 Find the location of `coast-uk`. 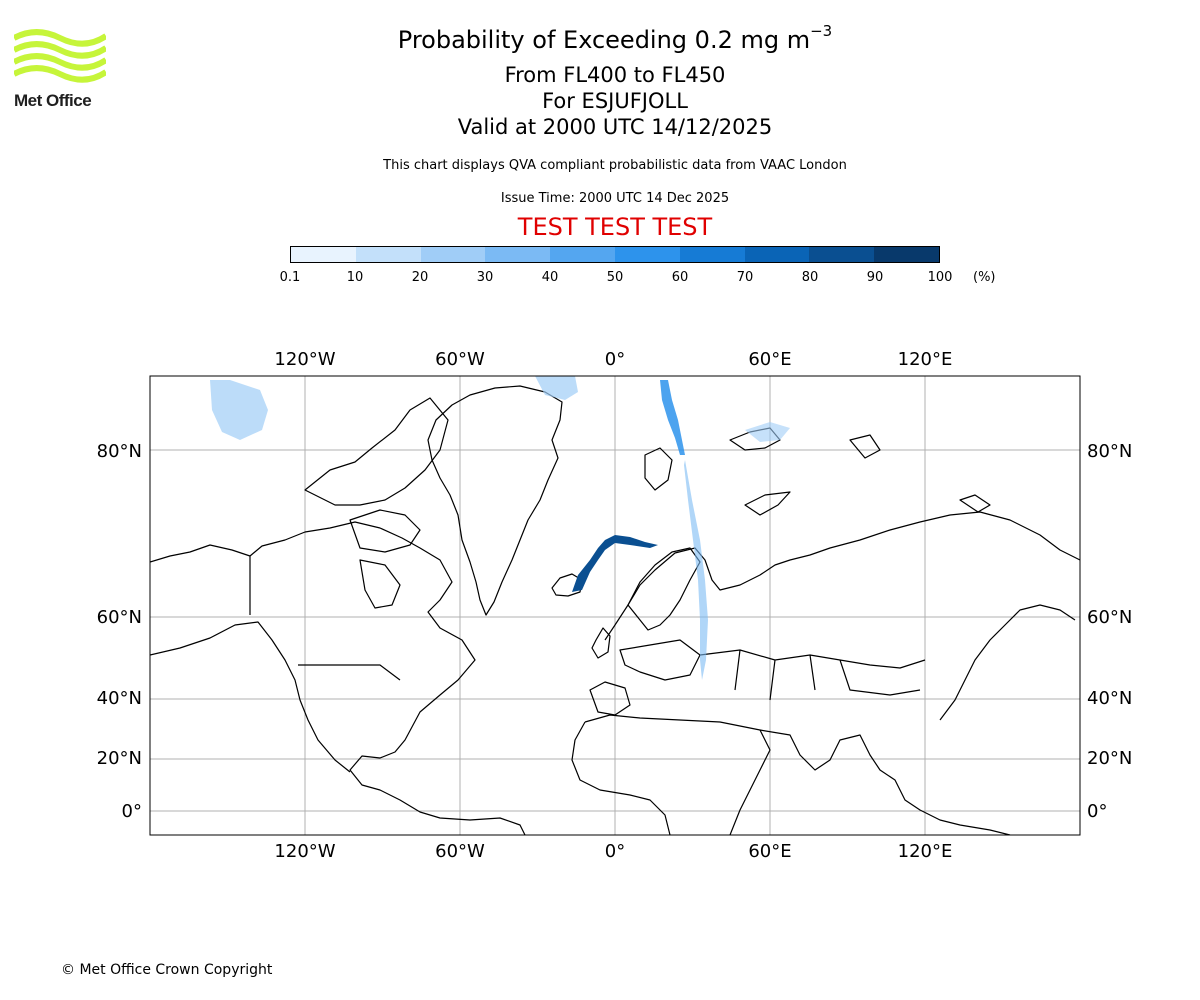

coast-uk is located at coordinates (601, 643).